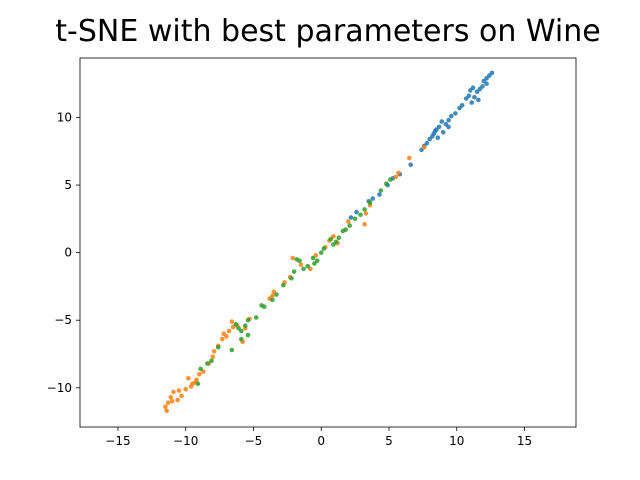 The image size is (640, 480). What do you see at coordinates (456, 441) in the screenshot?
I see `x-tick-label: 10` at bounding box center [456, 441].